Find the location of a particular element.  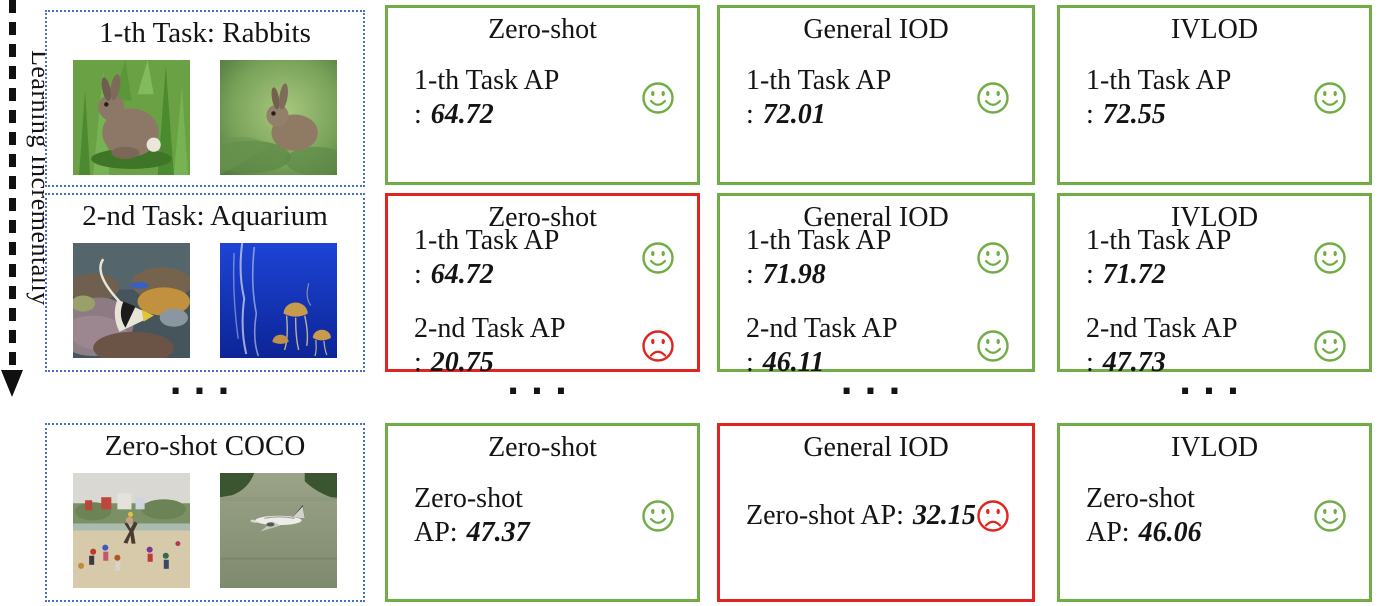

ap-line: Zero-shot AP: 32.15 is located at coordinates (876, 516).